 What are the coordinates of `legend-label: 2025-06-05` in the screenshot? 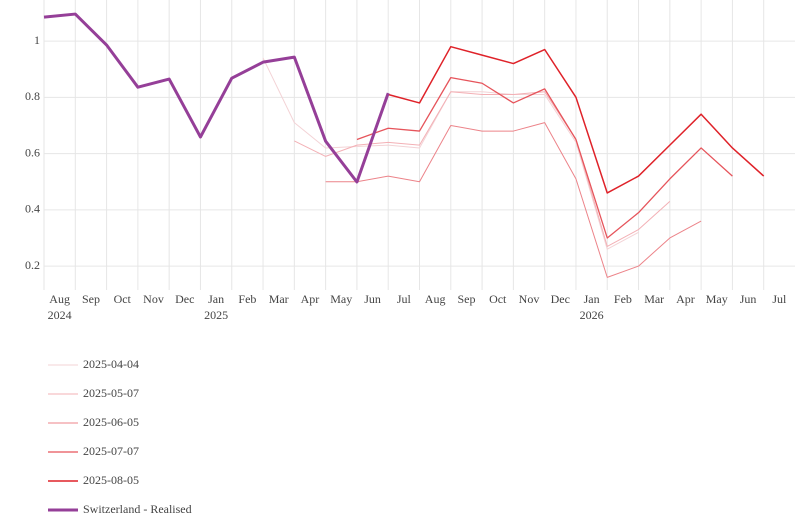 It's located at (111, 422).